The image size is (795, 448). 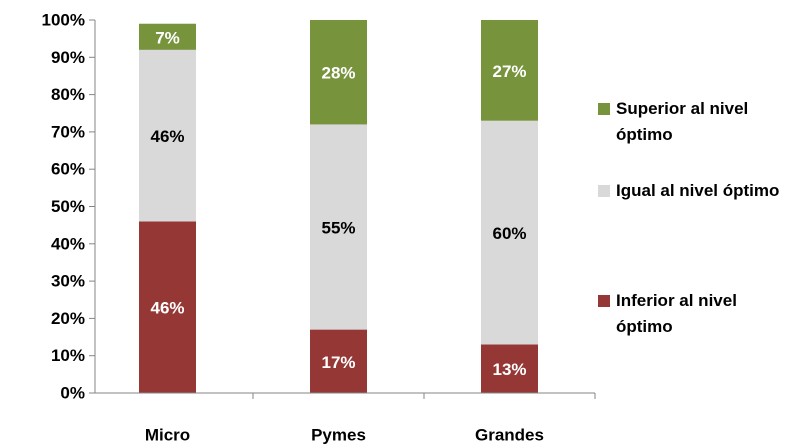 I want to click on data-label: 7%, so click(x=167, y=37).